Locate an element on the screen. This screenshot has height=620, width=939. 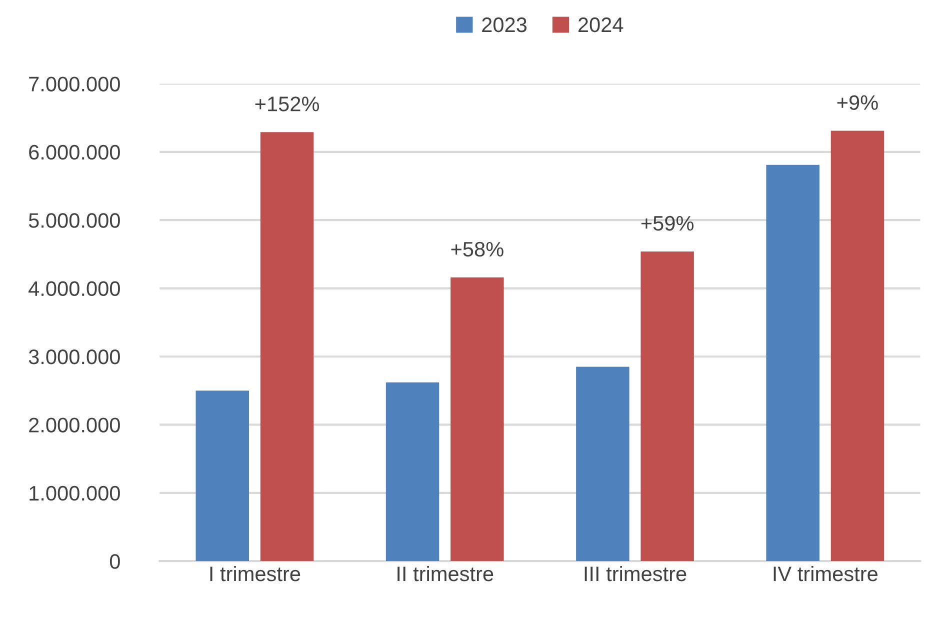
y-tick-label: 5.000.000 is located at coordinates (74, 220).